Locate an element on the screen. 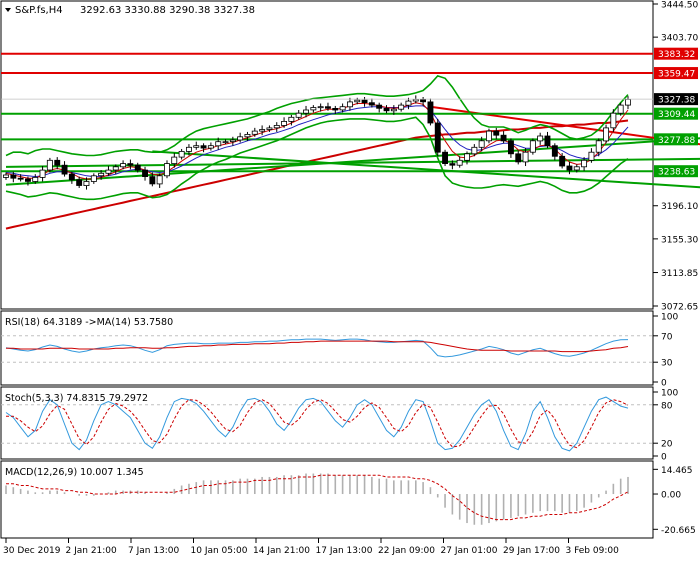  stoch-pane is located at coordinates (327, 423).